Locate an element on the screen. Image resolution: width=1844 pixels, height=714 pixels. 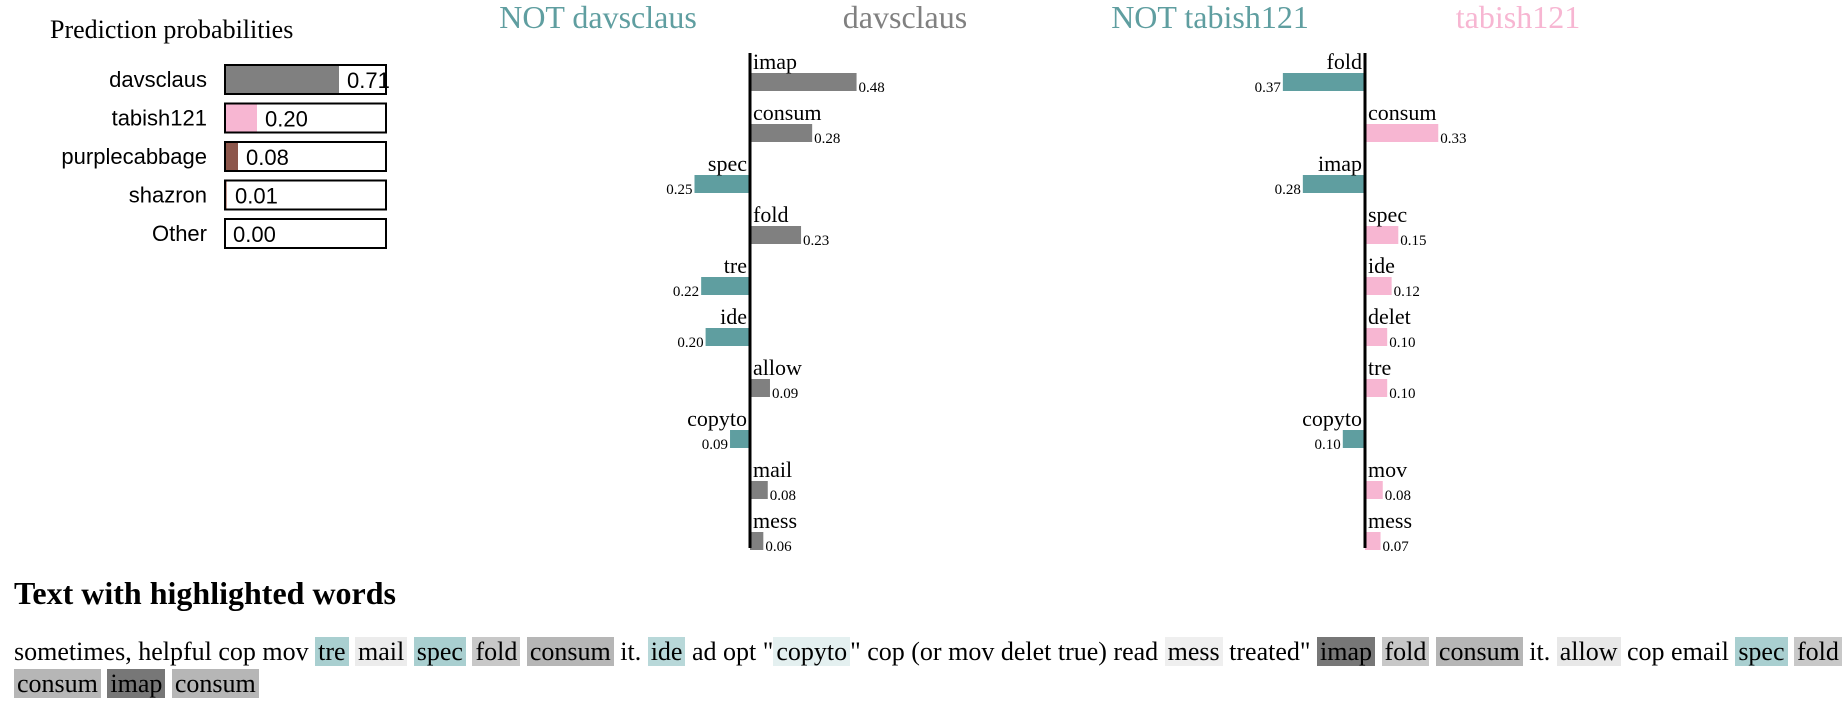
plain-text: it. is located at coordinates (630, 651).